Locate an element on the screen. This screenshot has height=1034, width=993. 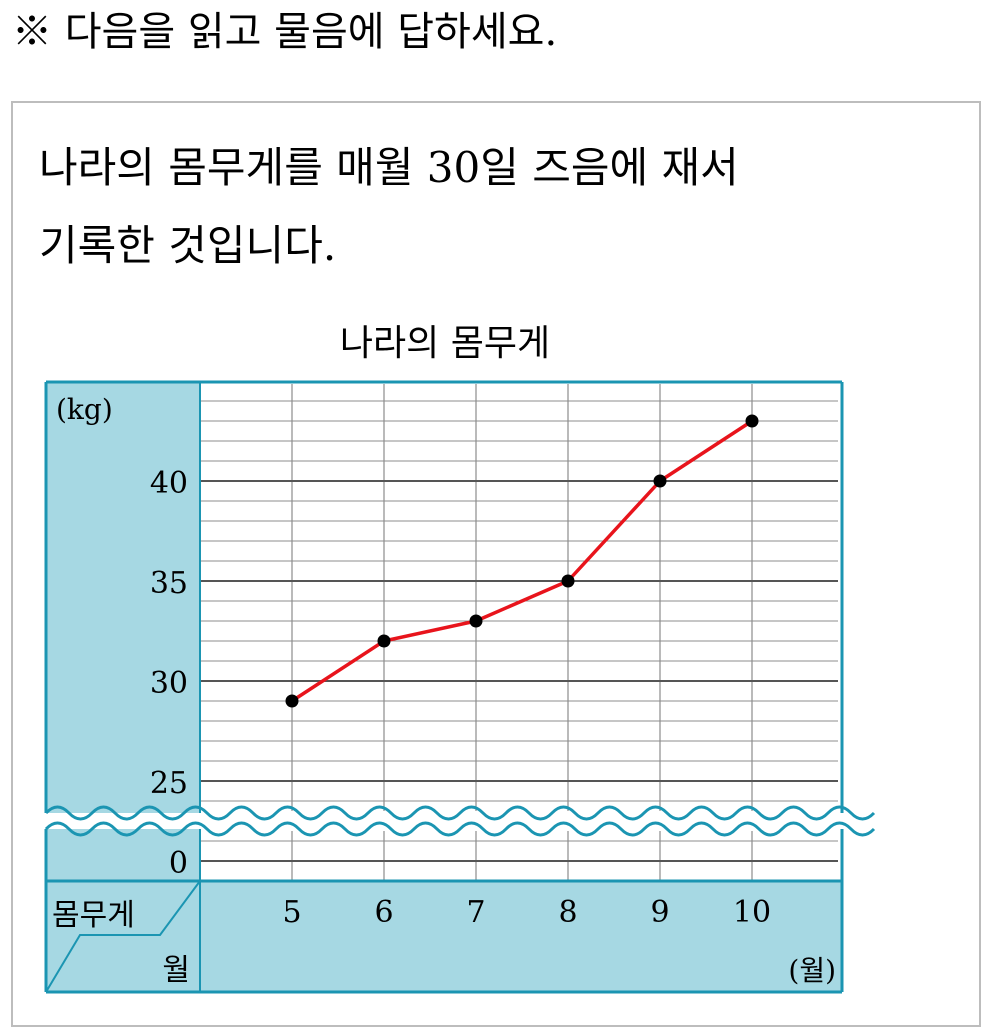
axis-break-wave-bottom is located at coordinates (460, 829).